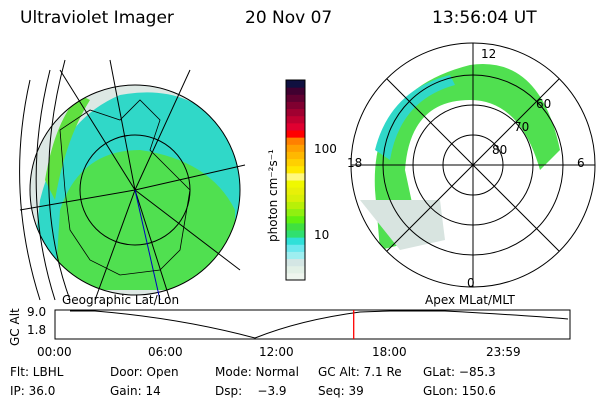 The width and height of the screenshot is (600, 400). Describe the element at coordinates (503, 352) in the screenshot. I see `xtick-4: 23:59` at that location.